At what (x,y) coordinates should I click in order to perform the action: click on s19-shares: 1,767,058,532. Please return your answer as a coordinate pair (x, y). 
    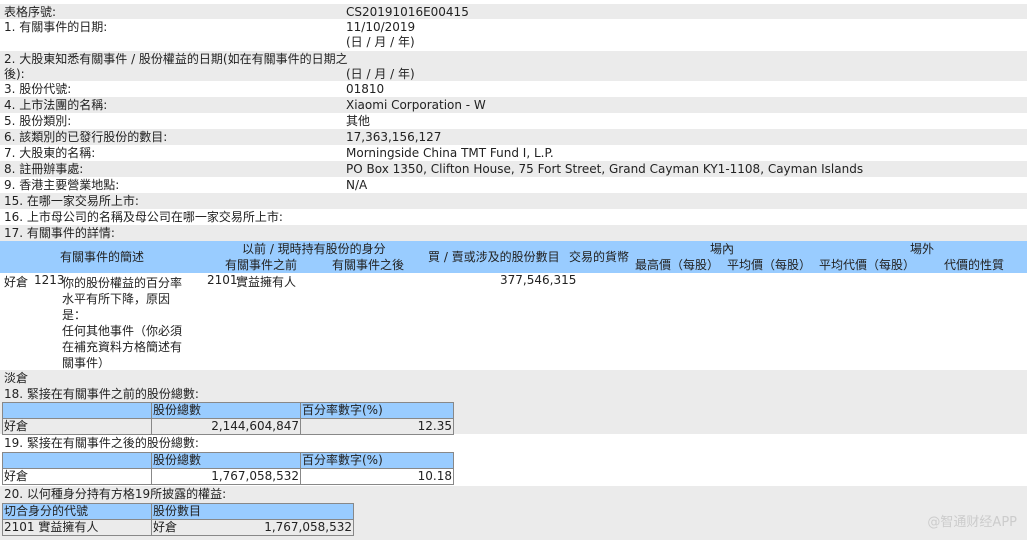
    Looking at the image, I should click on (226, 476).